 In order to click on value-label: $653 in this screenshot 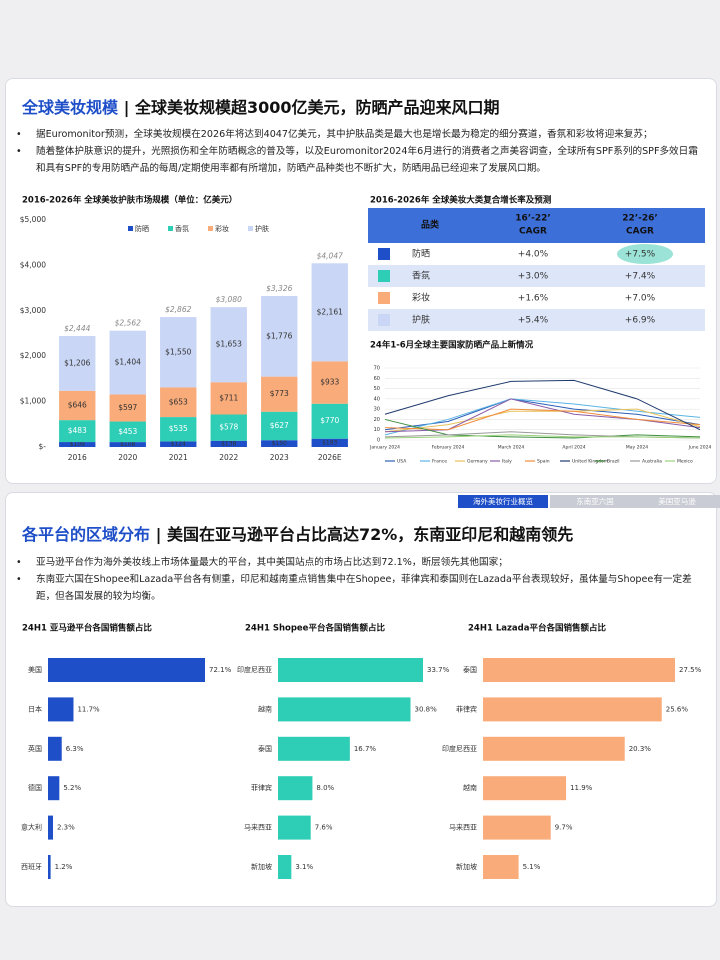, I will do `click(178, 401)`.